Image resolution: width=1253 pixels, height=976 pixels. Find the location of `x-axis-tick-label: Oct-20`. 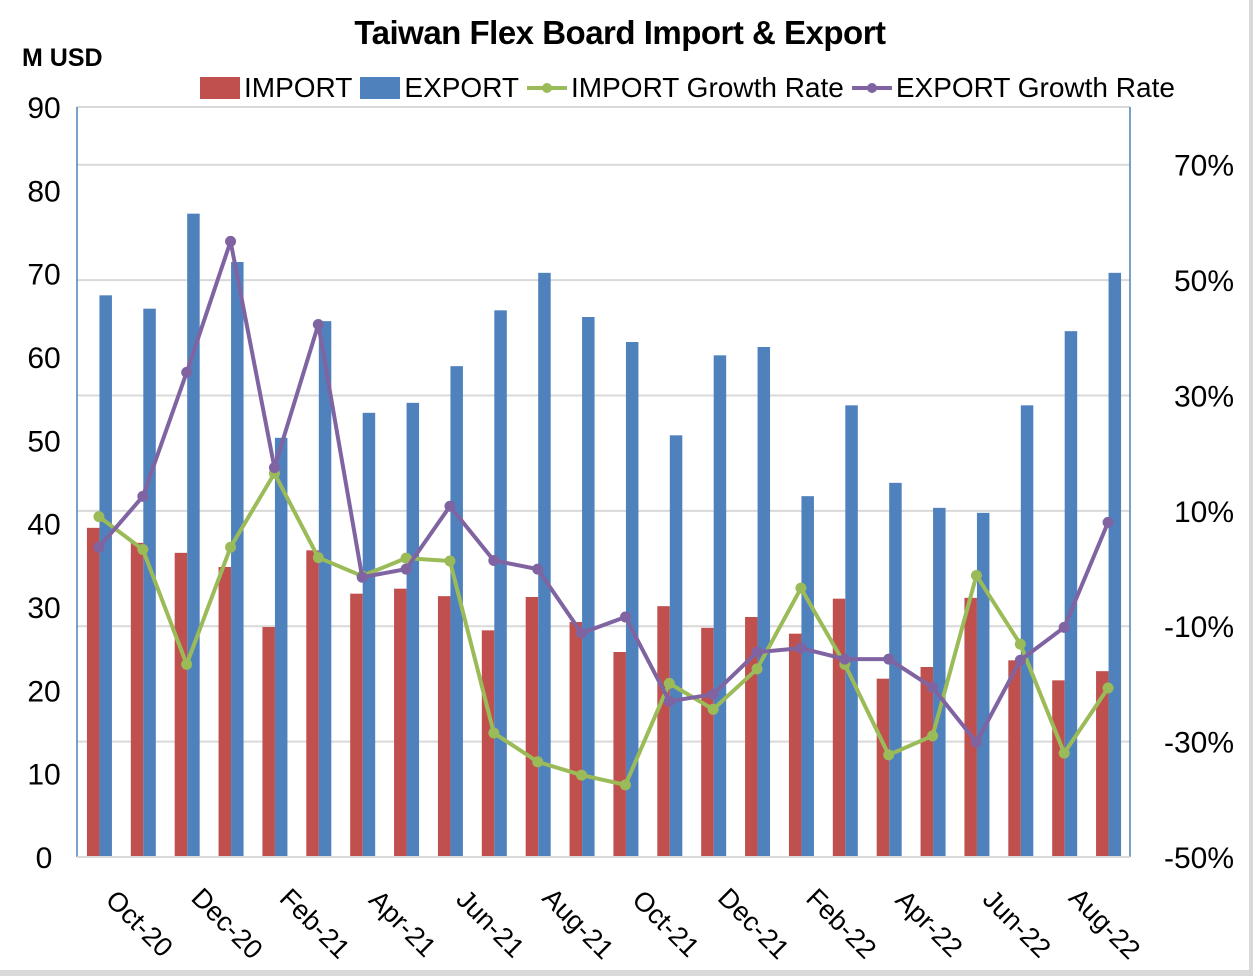

x-axis-tick-label: Oct-20 is located at coordinates (139, 923).